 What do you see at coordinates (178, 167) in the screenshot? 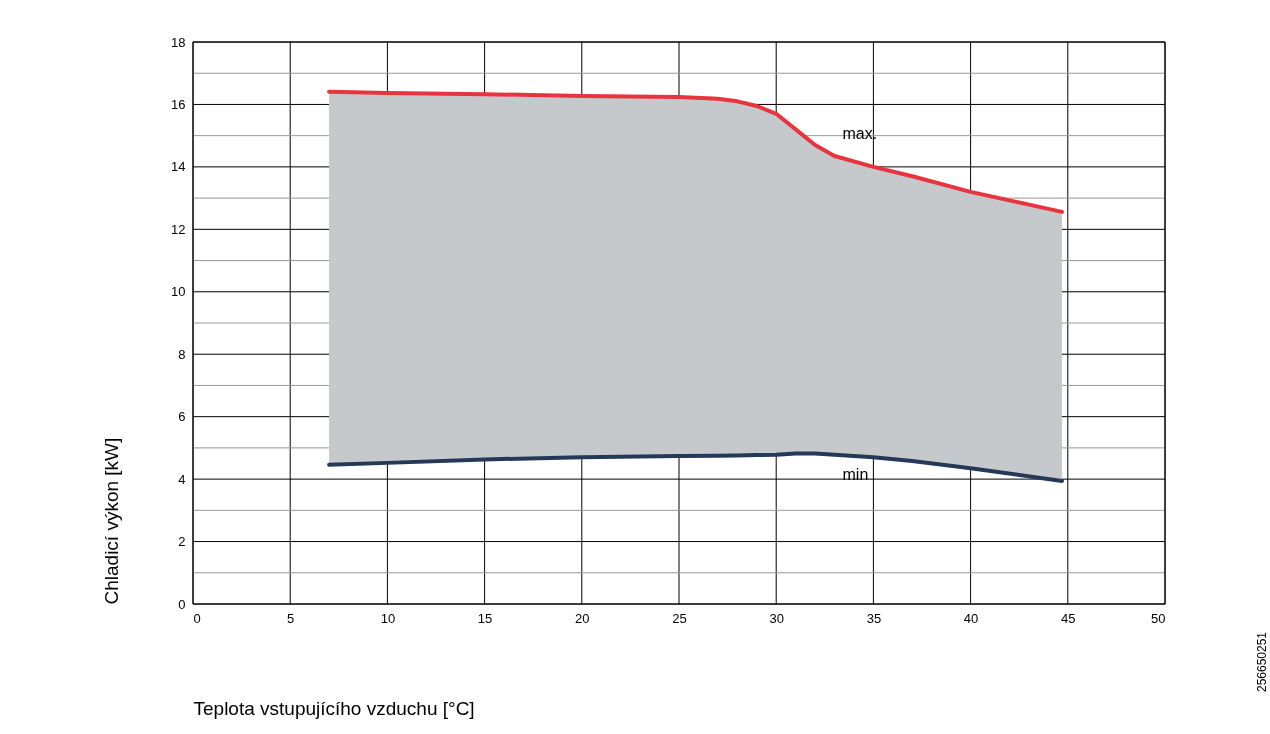
I see `y-tick-label: 14` at bounding box center [178, 167].